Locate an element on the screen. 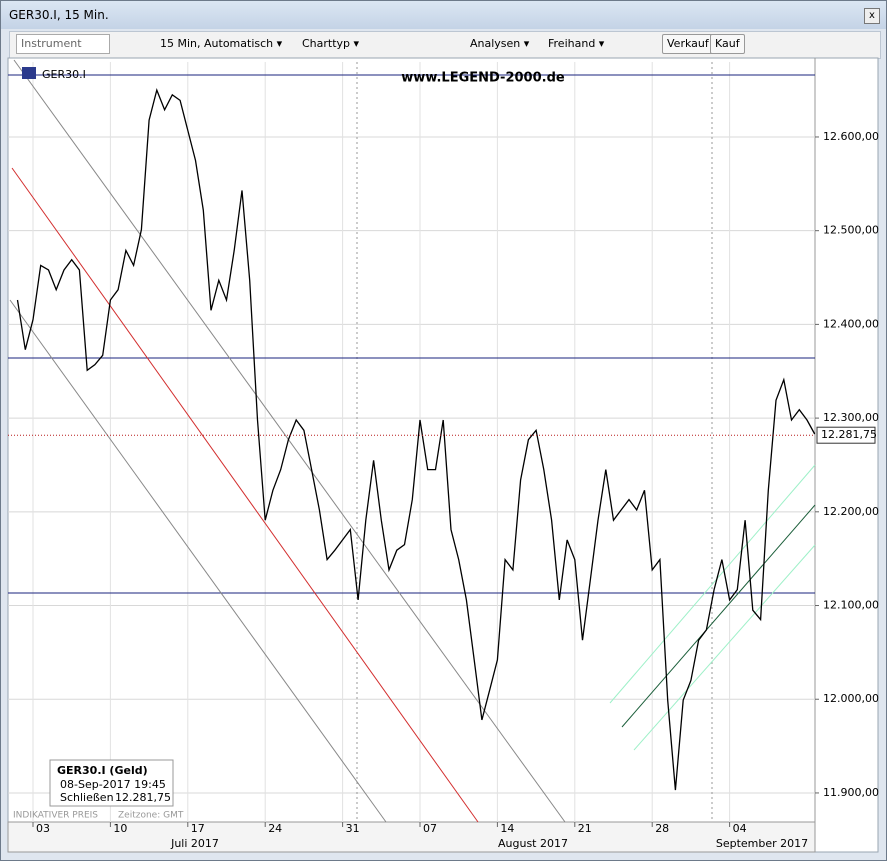 The height and width of the screenshot is (861, 887). close-button: x is located at coordinates (872, 16).